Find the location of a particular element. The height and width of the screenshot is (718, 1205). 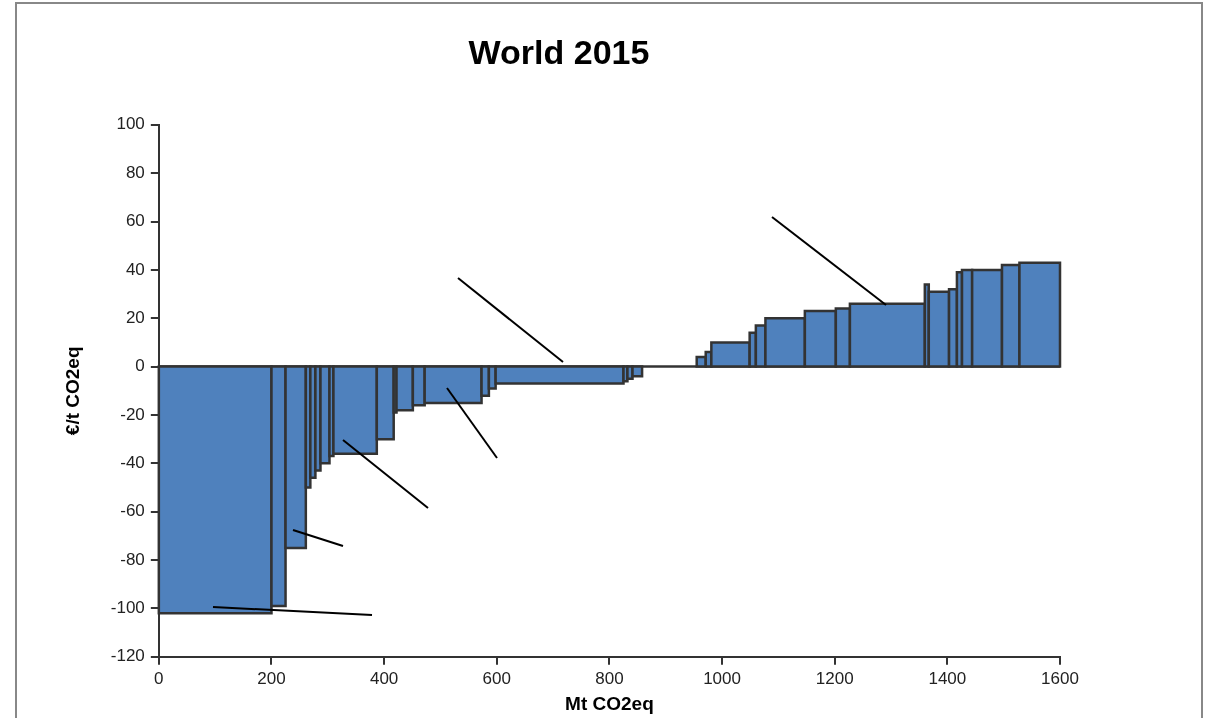

chart-title: World 2015 is located at coordinates (559, 51).